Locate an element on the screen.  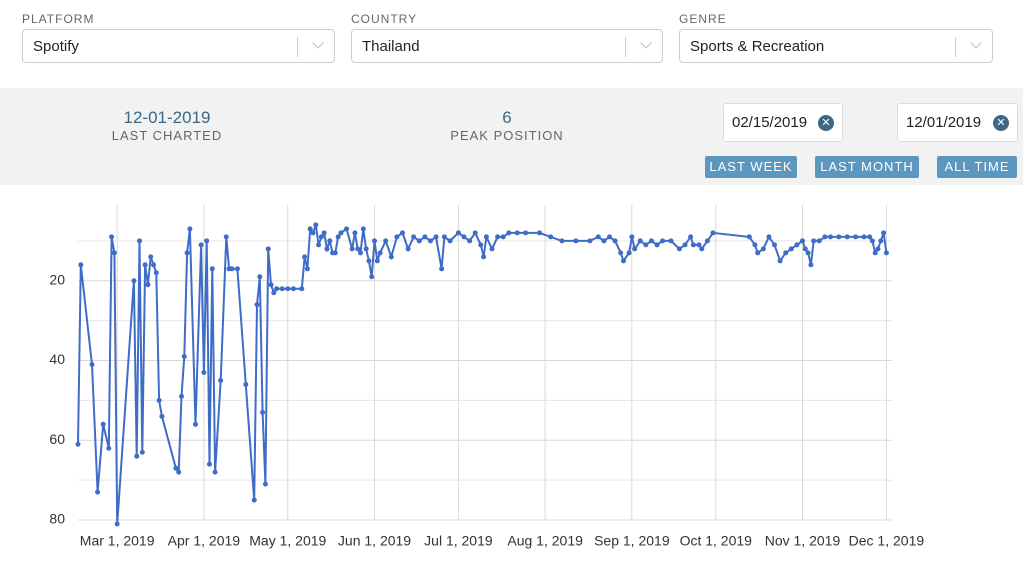
stat-value: 12-01-2019 is located at coordinates (167, 117).